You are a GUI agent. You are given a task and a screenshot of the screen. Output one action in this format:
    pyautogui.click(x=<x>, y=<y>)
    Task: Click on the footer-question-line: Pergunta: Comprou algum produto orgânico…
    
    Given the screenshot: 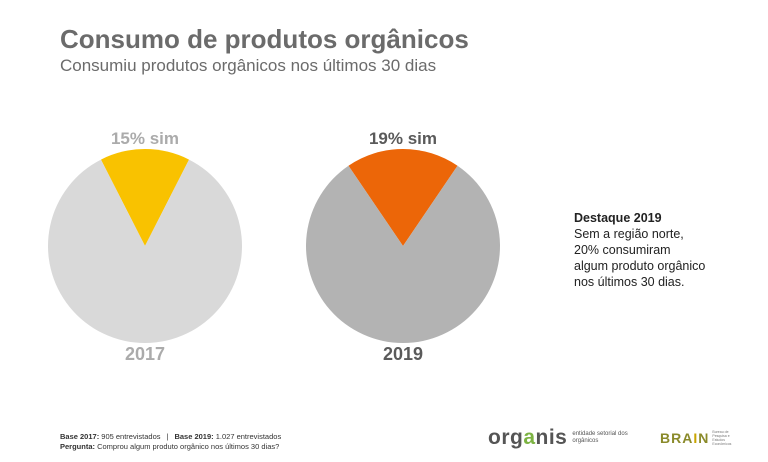 What is the action you would take?
    pyautogui.click(x=170, y=447)
    